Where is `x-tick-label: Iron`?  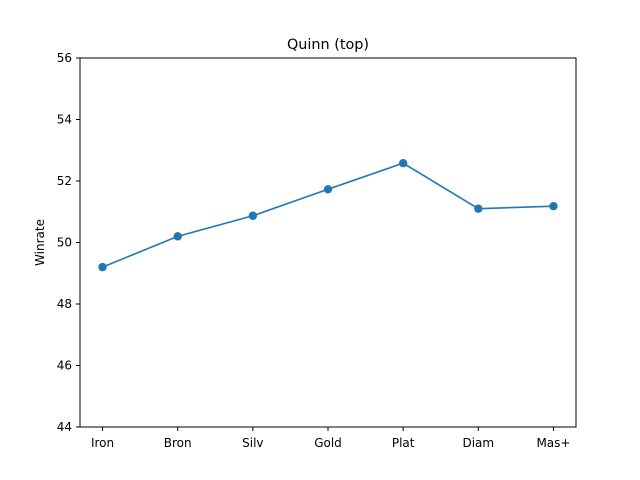 x-tick-label: Iron is located at coordinates (102, 443).